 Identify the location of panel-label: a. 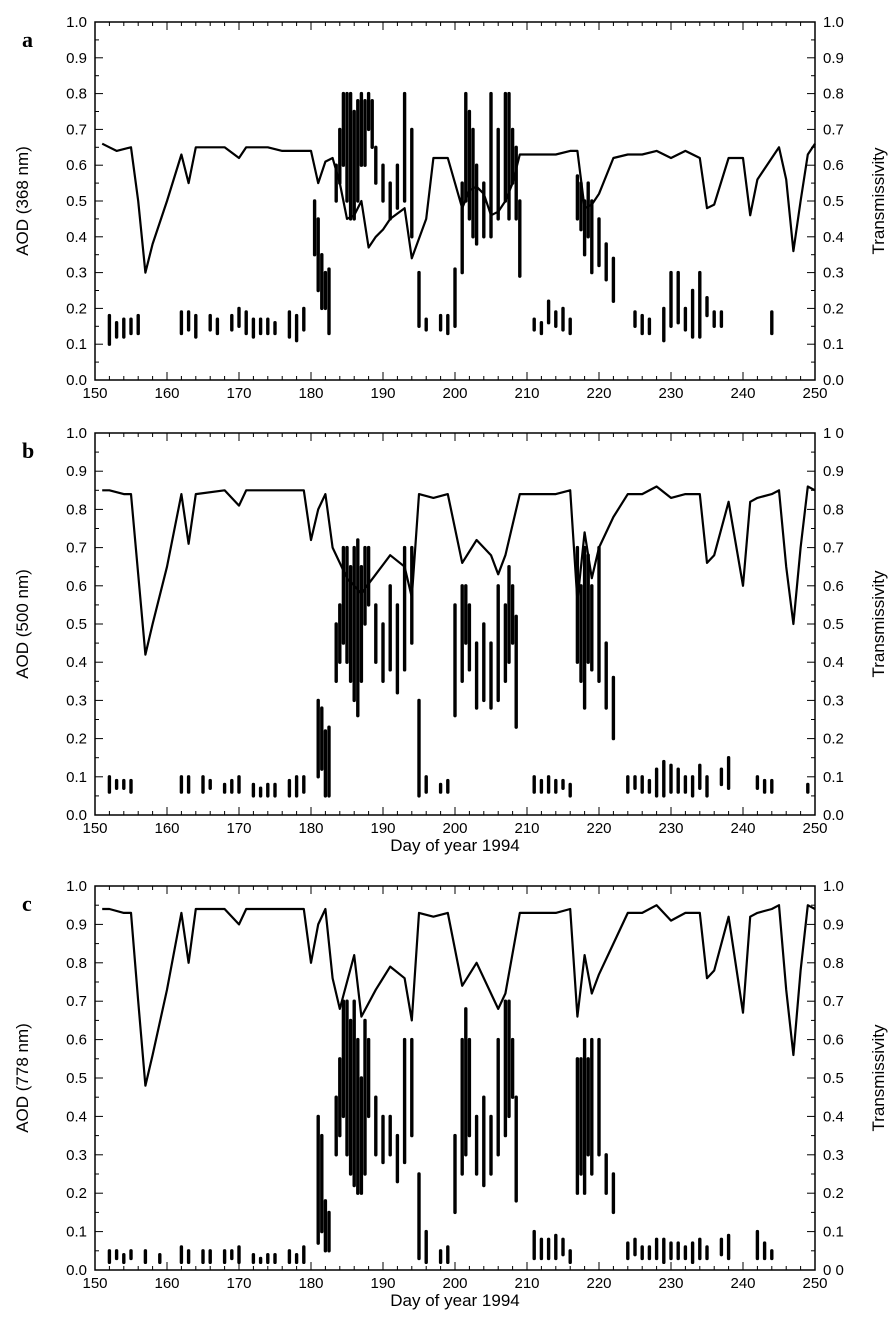
(27, 39).